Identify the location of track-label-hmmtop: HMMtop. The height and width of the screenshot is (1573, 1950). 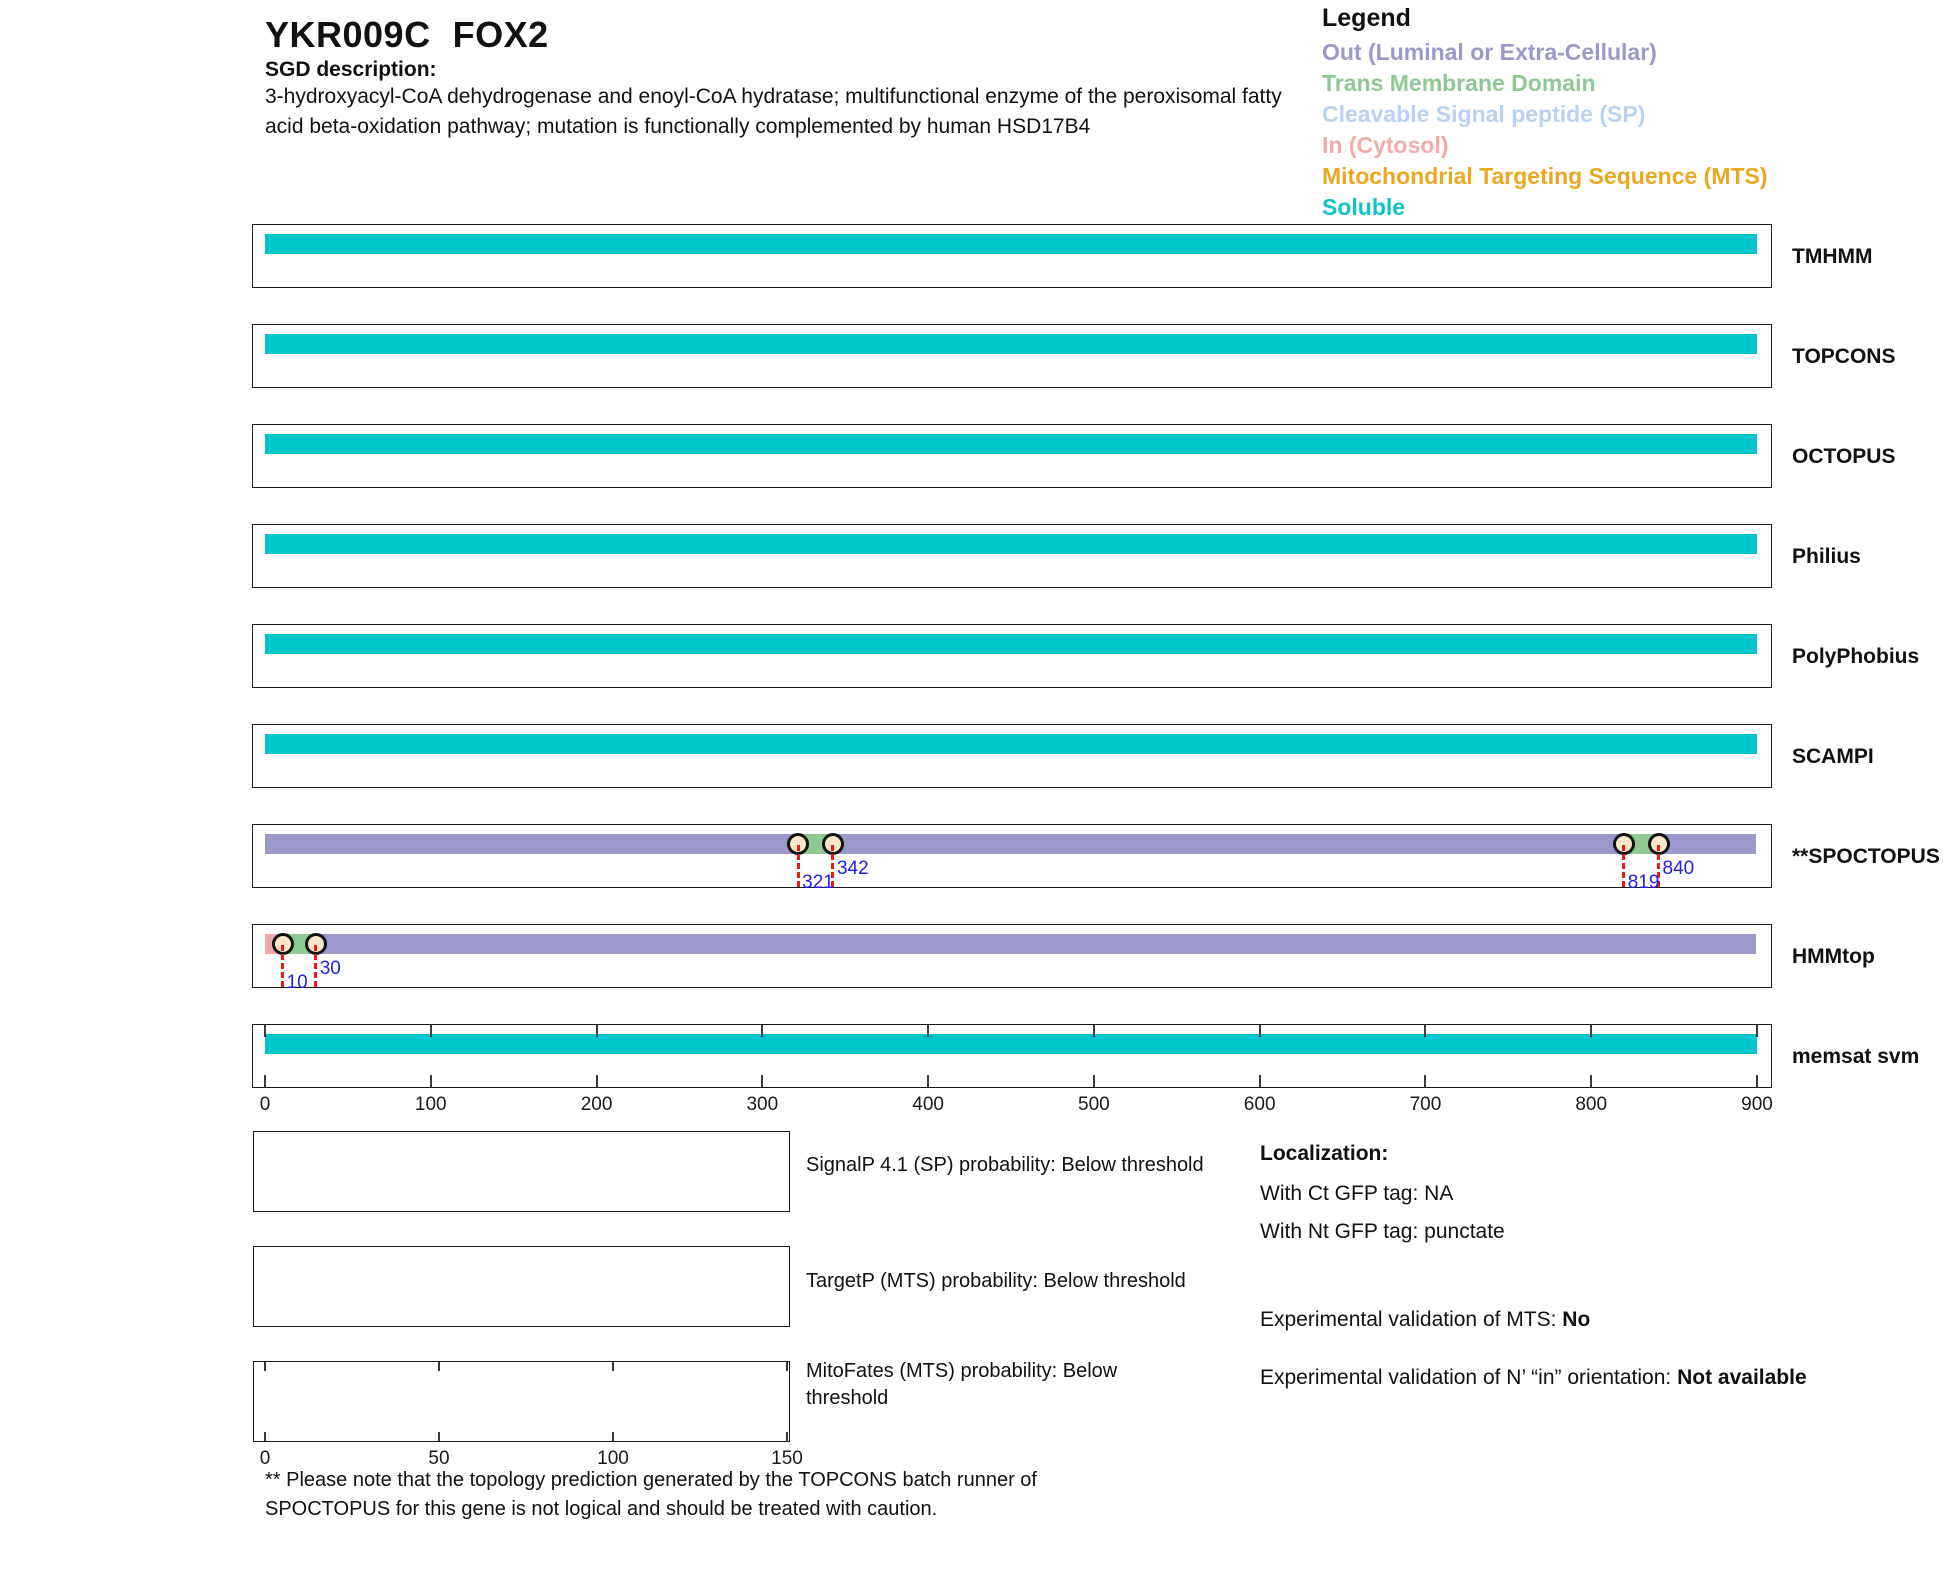
(1833, 956).